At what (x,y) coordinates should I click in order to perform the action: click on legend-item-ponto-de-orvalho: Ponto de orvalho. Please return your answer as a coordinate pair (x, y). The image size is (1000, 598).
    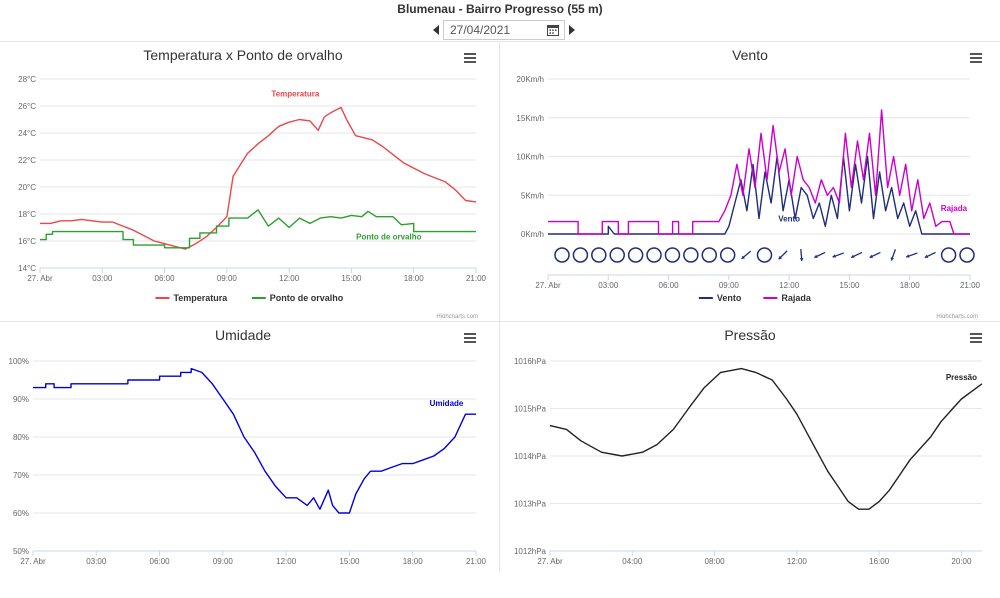
    Looking at the image, I should click on (297, 298).